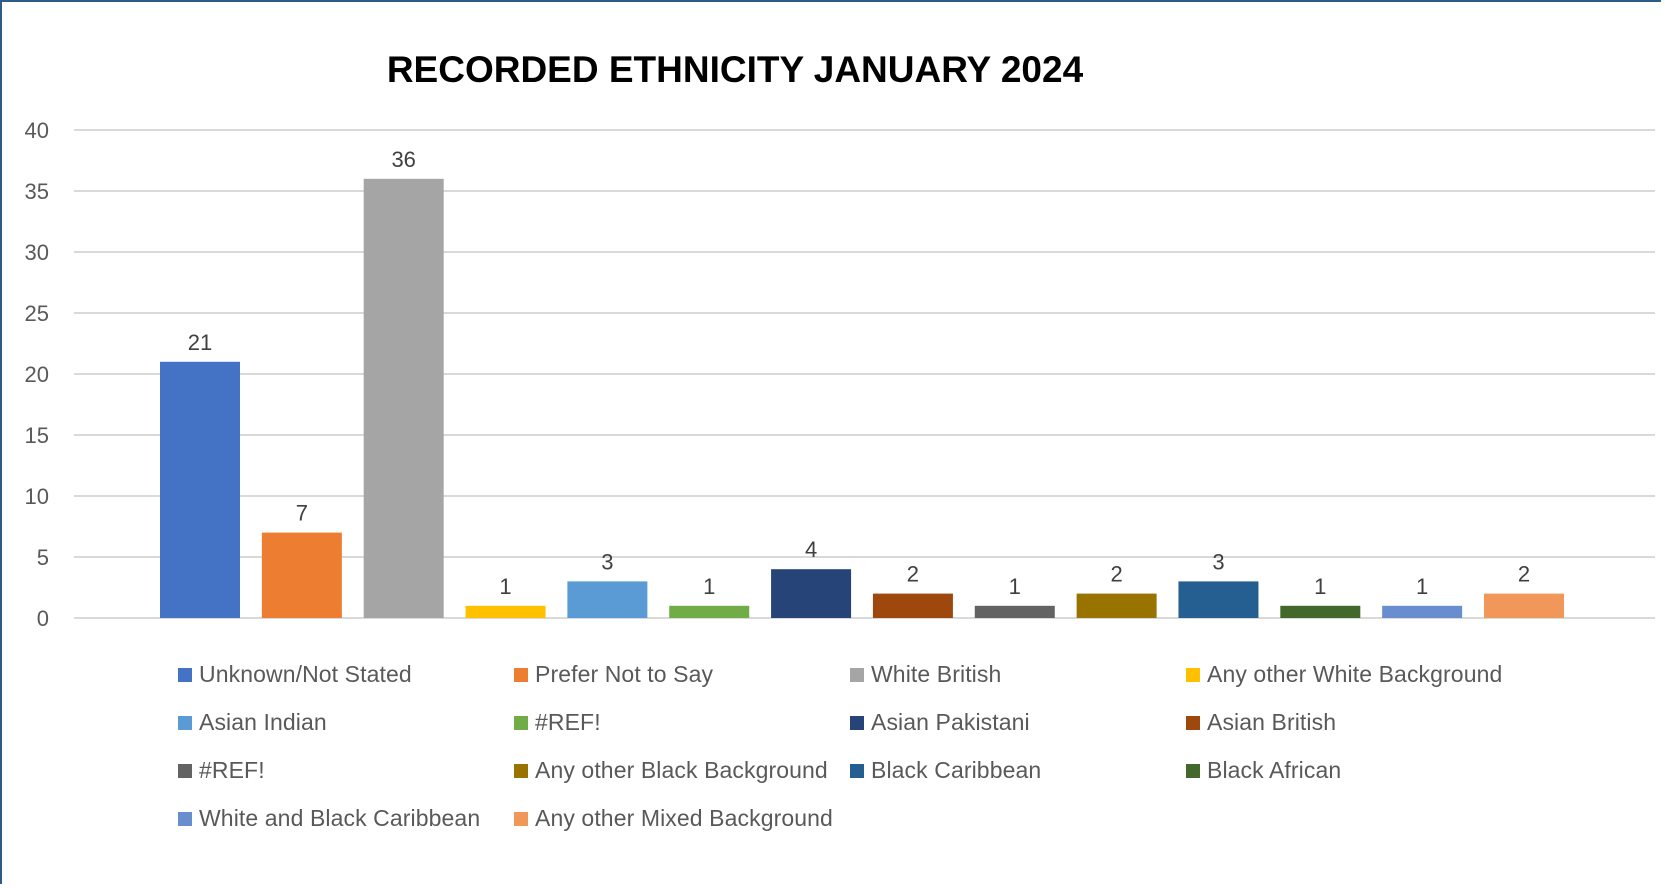 The image size is (1665, 888). I want to click on legend-item: Any other Black Background, so click(682, 770).